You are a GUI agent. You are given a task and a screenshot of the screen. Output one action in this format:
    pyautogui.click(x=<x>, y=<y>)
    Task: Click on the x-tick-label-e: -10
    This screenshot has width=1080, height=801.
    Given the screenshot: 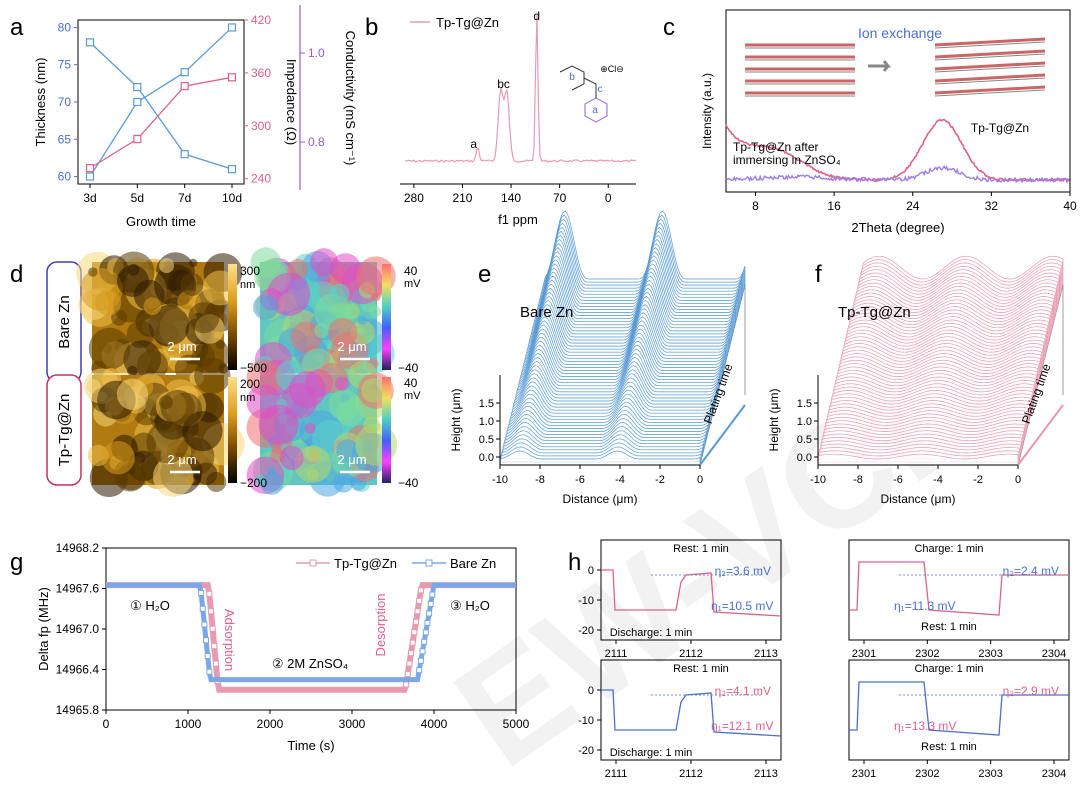 What is the action you would take?
    pyautogui.click(x=500, y=480)
    